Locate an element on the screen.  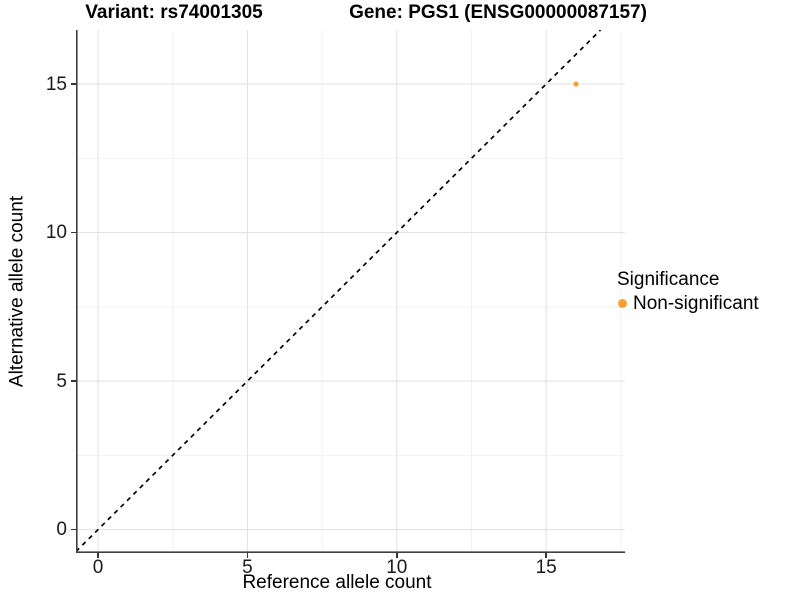
data-point is located at coordinates (576, 84).